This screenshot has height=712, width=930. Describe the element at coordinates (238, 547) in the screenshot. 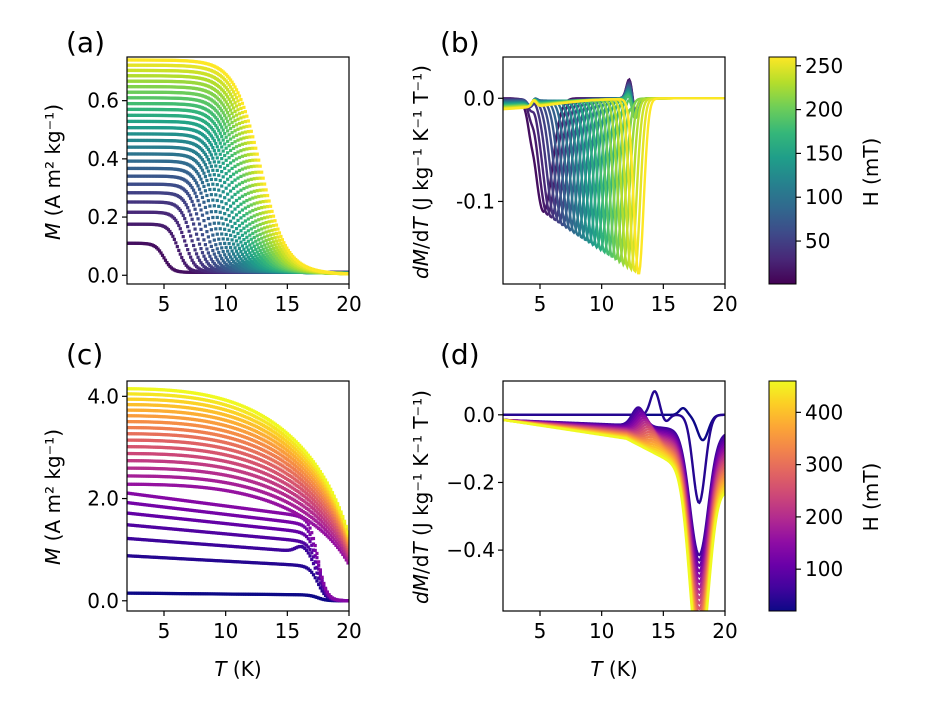

I see `series-140mT` at that location.